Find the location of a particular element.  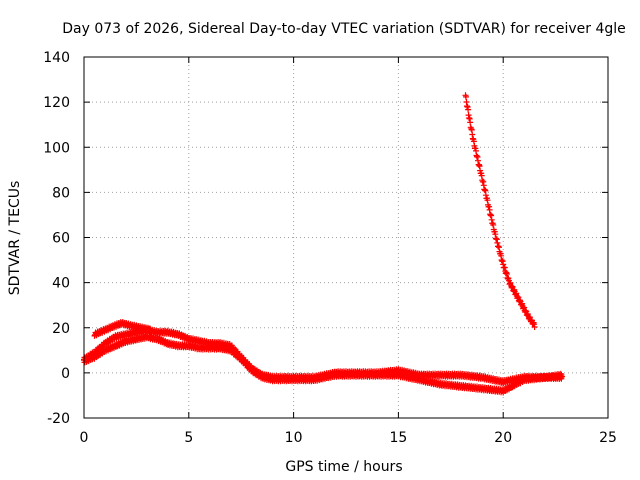

x-tick-label: 10 is located at coordinates (294, 438).